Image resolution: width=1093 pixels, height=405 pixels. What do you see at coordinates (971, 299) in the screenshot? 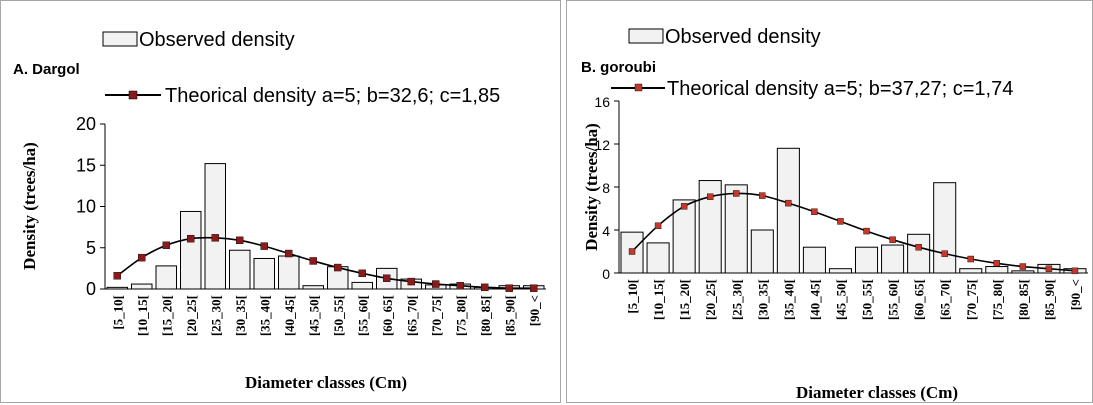
I see `x-tick-label: [70_75[` at bounding box center [971, 299].